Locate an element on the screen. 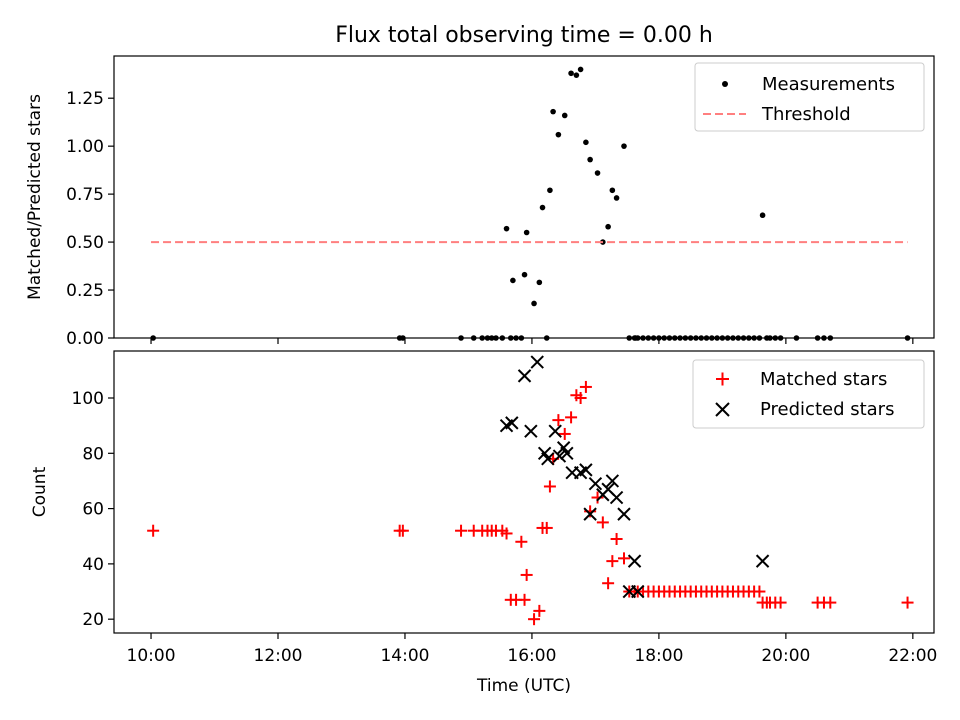 The height and width of the screenshot is (720, 960). x-tick-label: 18:00 is located at coordinates (658, 656).